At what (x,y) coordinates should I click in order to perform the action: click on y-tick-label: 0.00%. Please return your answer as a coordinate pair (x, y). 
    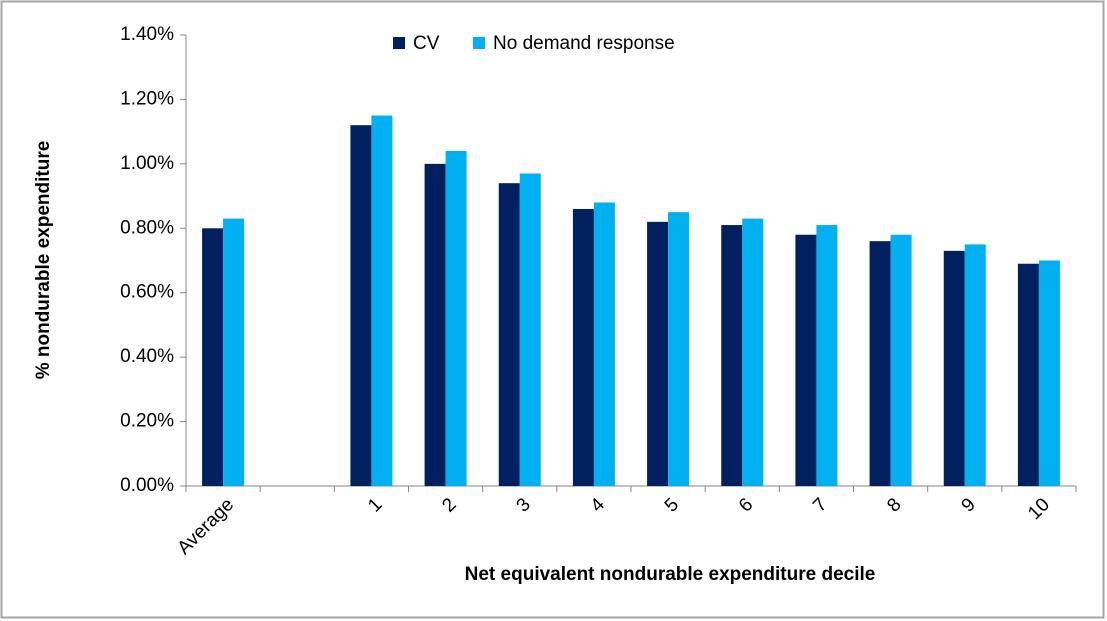
    Looking at the image, I should click on (147, 485).